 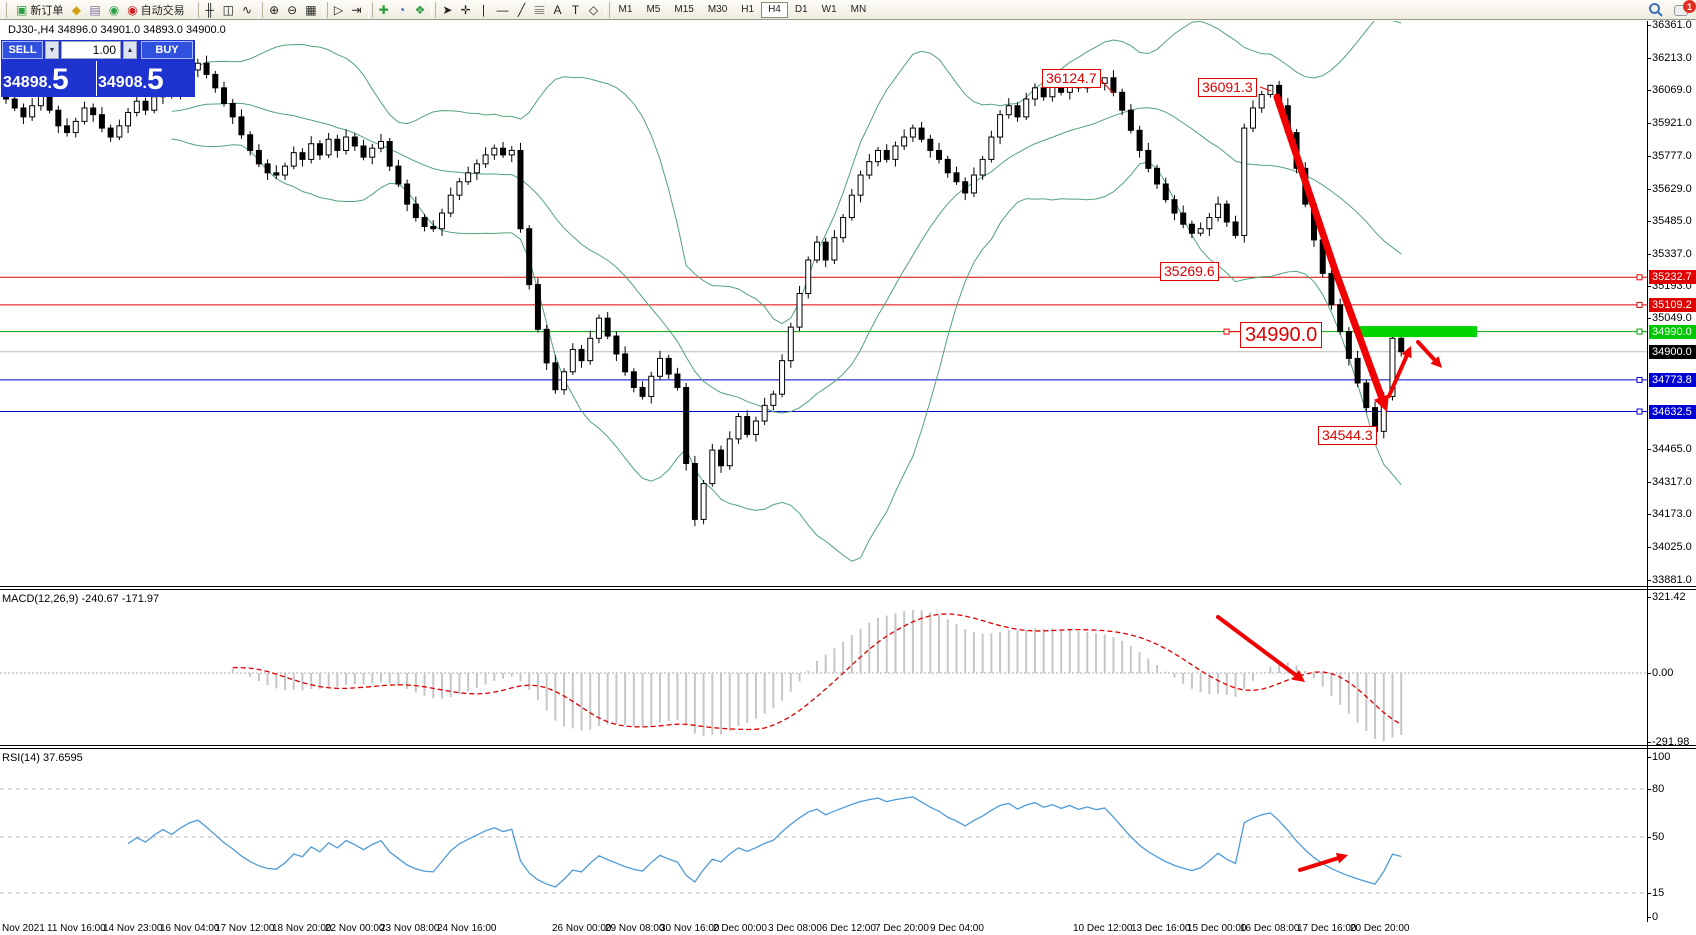 I want to click on lot-decrease-spinner: ▼, so click(x=52, y=50).